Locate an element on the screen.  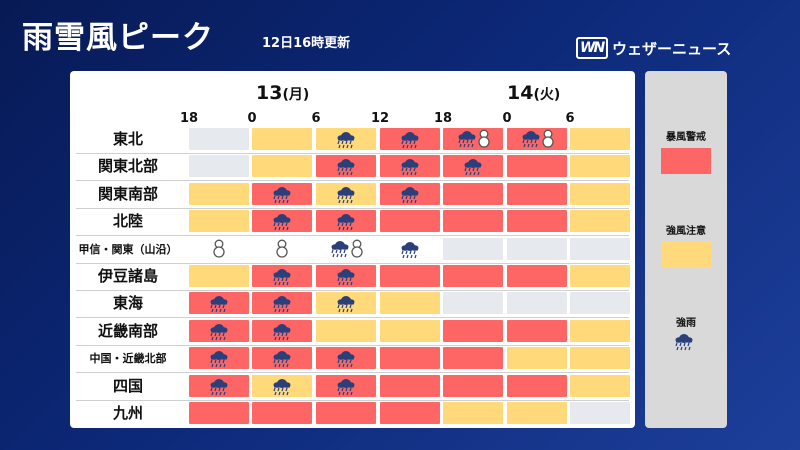
region-row: 北陸 is located at coordinates (352, 222).